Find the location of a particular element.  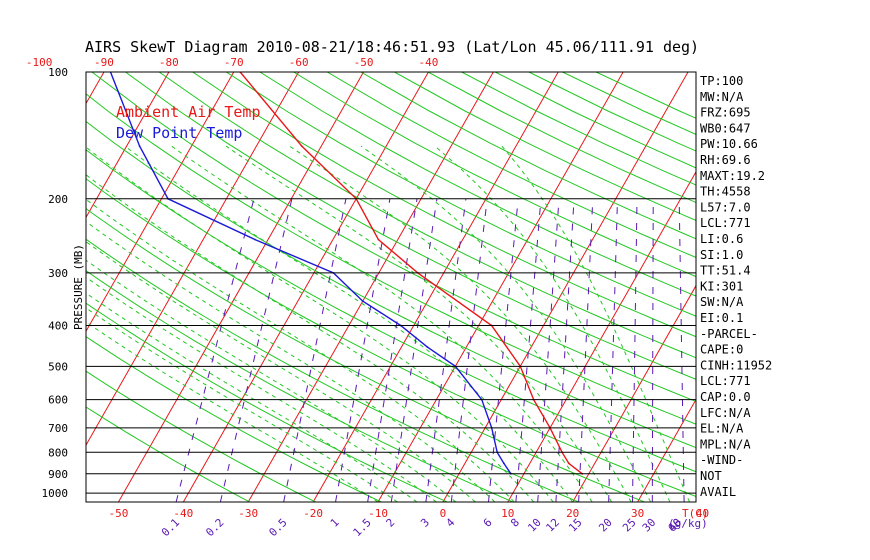

sounding-index: L57:7.0 is located at coordinates (725, 207).